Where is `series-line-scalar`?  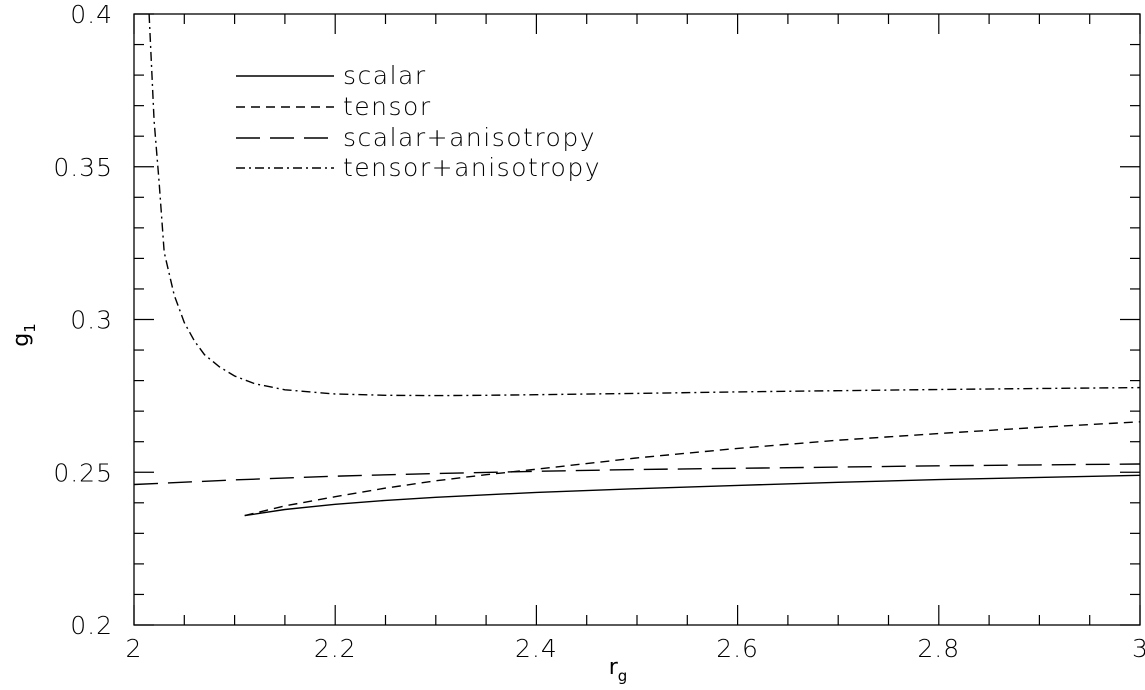
series-line-scalar is located at coordinates (692, 495).